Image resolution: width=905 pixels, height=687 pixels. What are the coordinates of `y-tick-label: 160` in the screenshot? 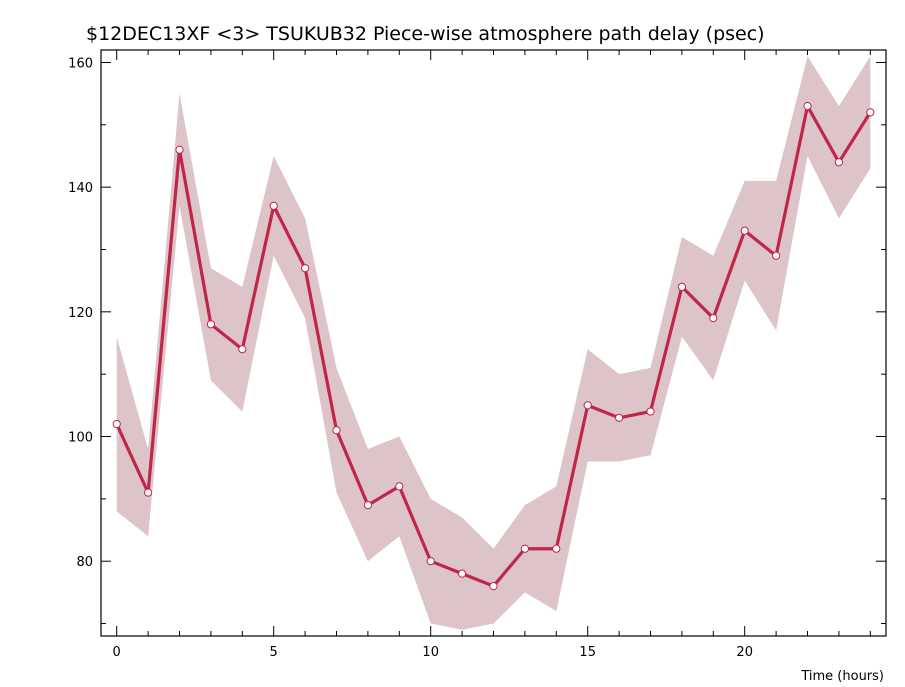 It's located at (80, 63).